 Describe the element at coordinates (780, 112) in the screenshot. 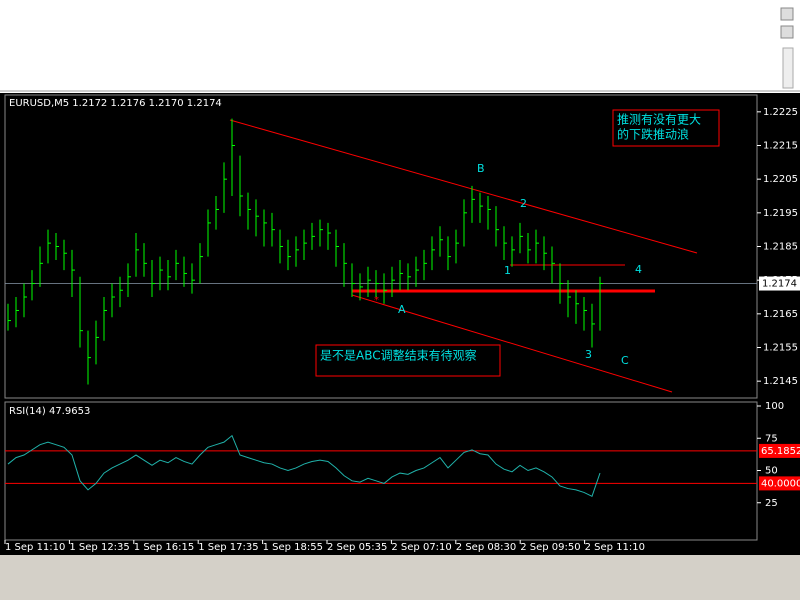

I see `y-tick-label: 1.2225` at that location.